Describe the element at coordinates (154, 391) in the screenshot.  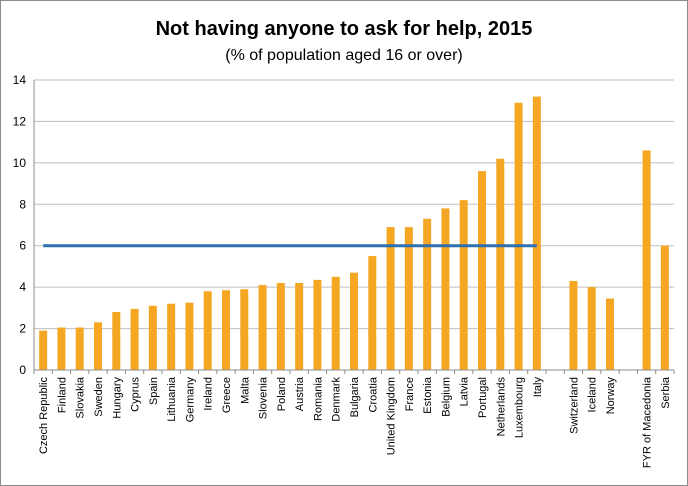
I see `x-tick-label: Spain` at that location.